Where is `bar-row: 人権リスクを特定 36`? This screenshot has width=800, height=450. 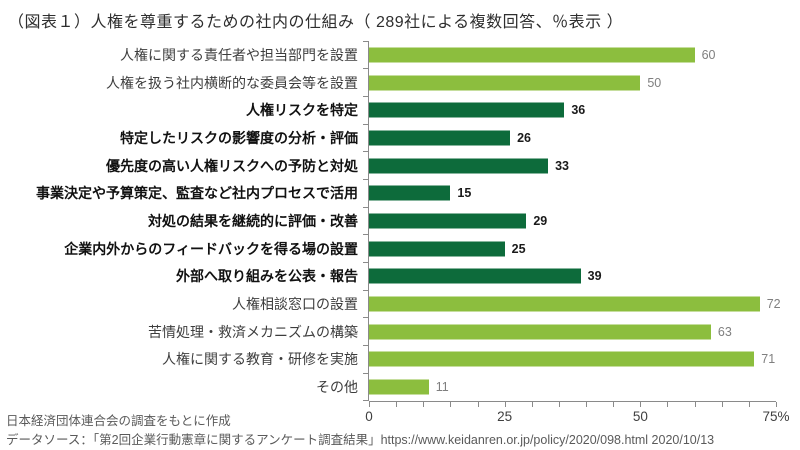 bar-row: 人権リスクを特定 36 is located at coordinates (393, 110).